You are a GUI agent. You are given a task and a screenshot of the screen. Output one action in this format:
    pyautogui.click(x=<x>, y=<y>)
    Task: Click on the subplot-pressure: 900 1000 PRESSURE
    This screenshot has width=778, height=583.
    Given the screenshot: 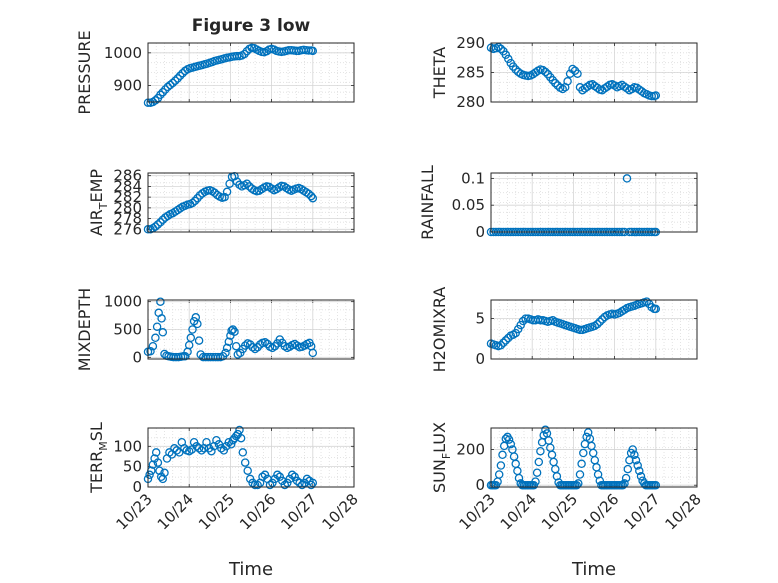 What is the action you would take?
    pyautogui.click(x=215, y=72)
    